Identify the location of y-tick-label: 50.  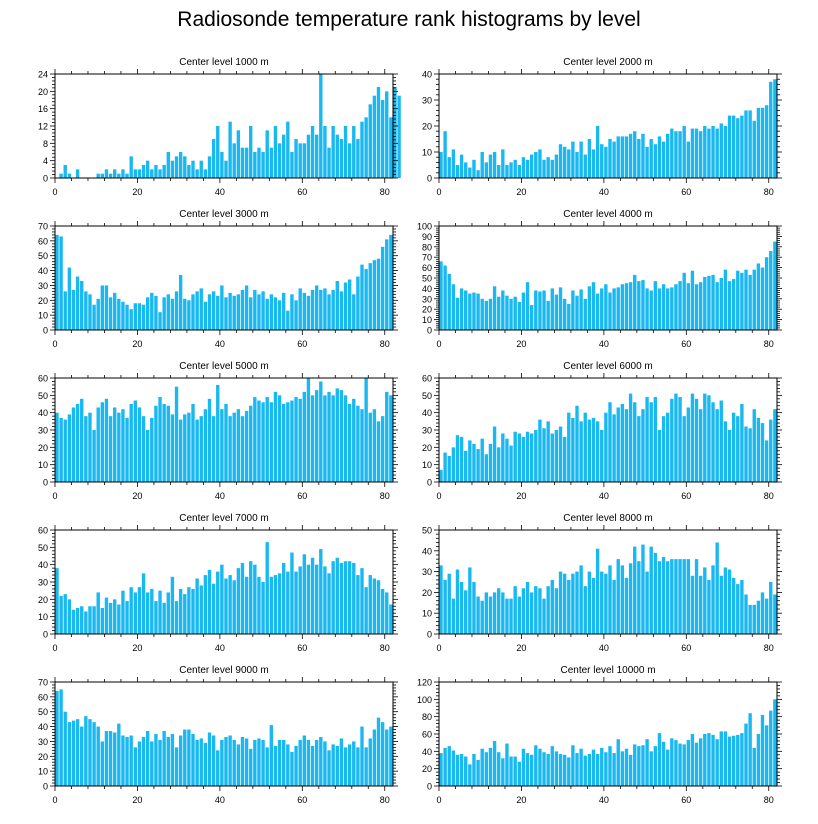
(43, 712).